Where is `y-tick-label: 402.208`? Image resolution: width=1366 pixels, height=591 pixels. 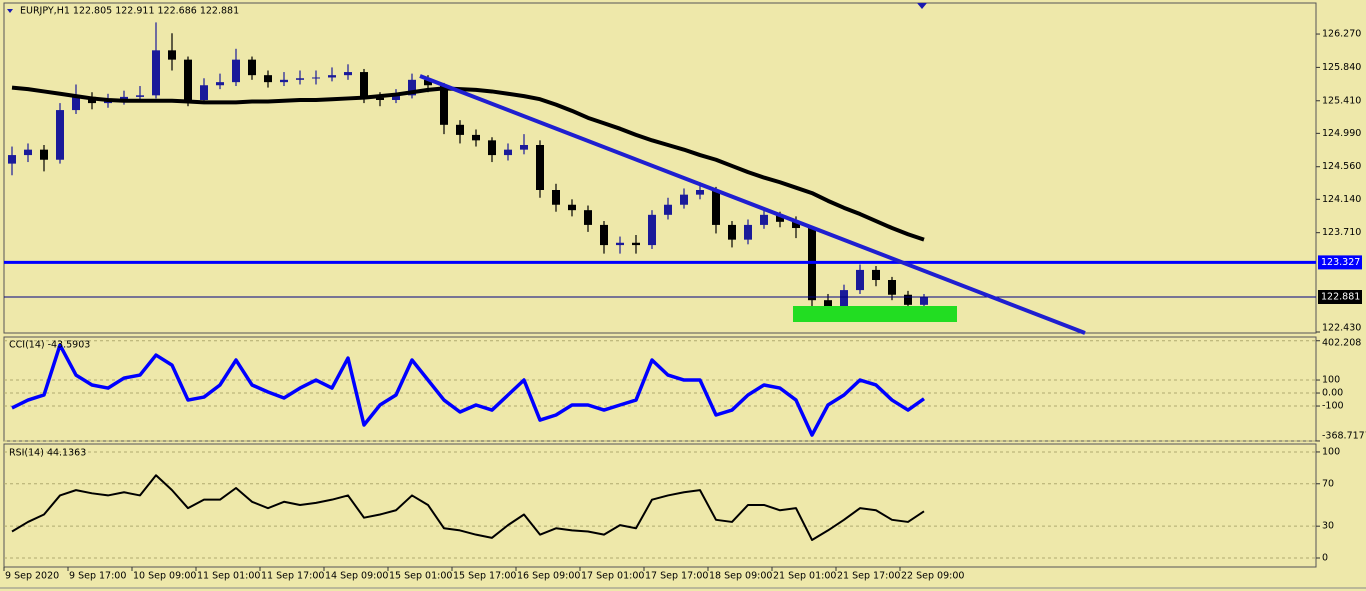 y-tick-label: 402.208 is located at coordinates (1341, 343).